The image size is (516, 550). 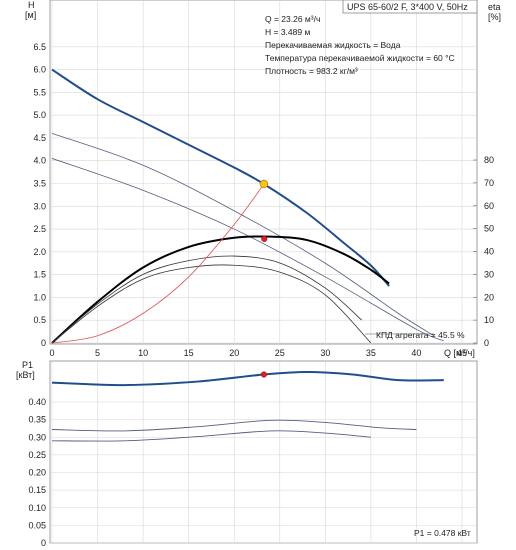 What do you see at coordinates (37, 437) in the screenshot?
I see `p1-tick-label: 0.30` at bounding box center [37, 437].